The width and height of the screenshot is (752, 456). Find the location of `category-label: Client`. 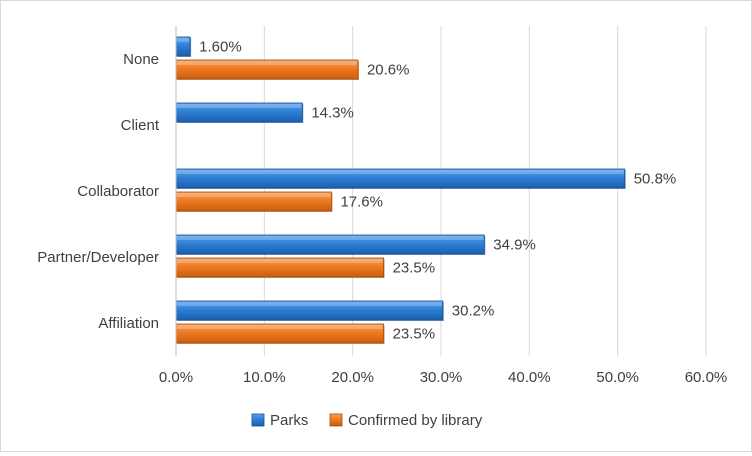

category-label: Client is located at coordinates (140, 125).